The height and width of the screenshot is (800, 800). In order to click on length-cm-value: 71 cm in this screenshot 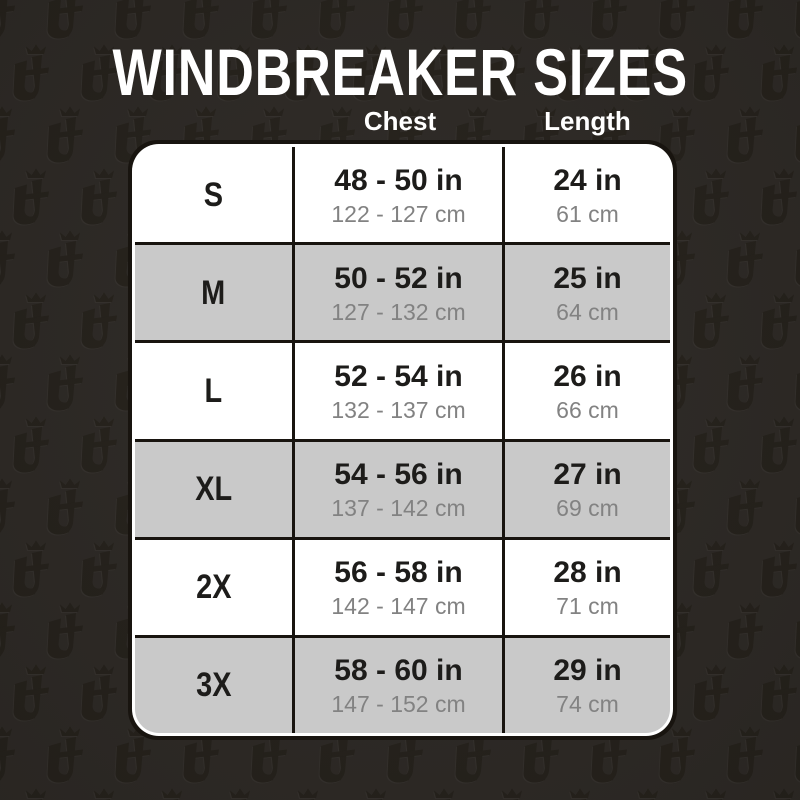, I will do `click(587, 606)`.